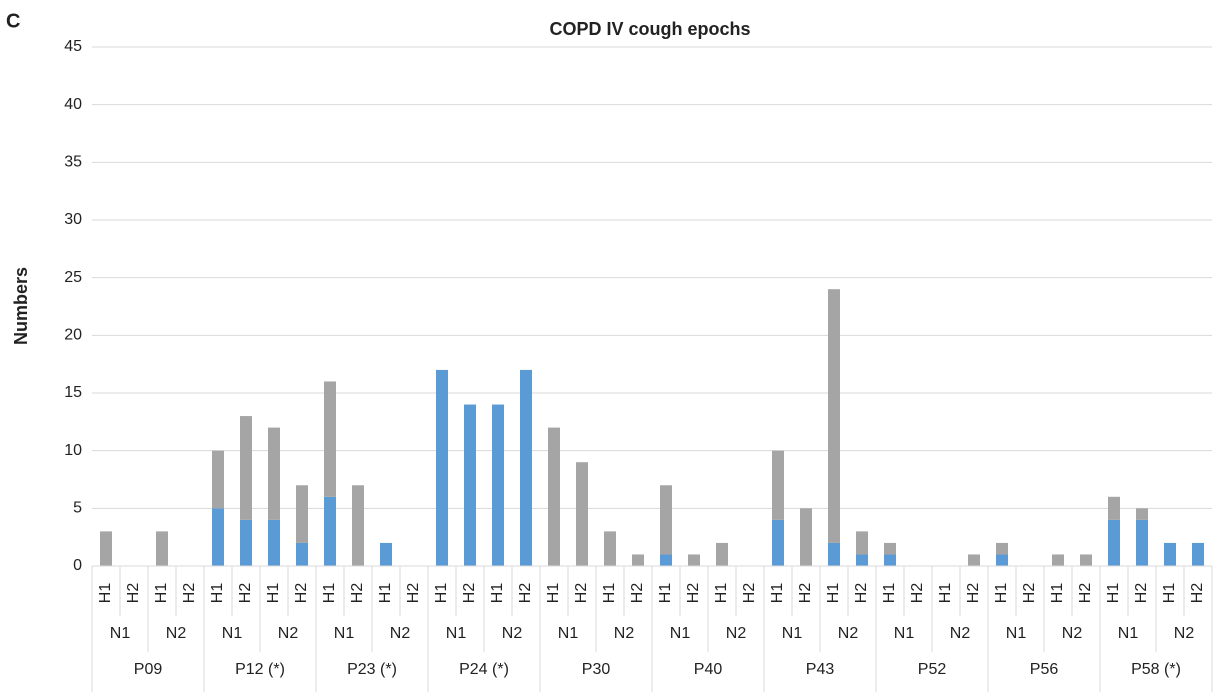 The height and width of the screenshot is (697, 1224). Describe the element at coordinates (484, 669) in the screenshot. I see `group-label: P24 (*)` at that location.